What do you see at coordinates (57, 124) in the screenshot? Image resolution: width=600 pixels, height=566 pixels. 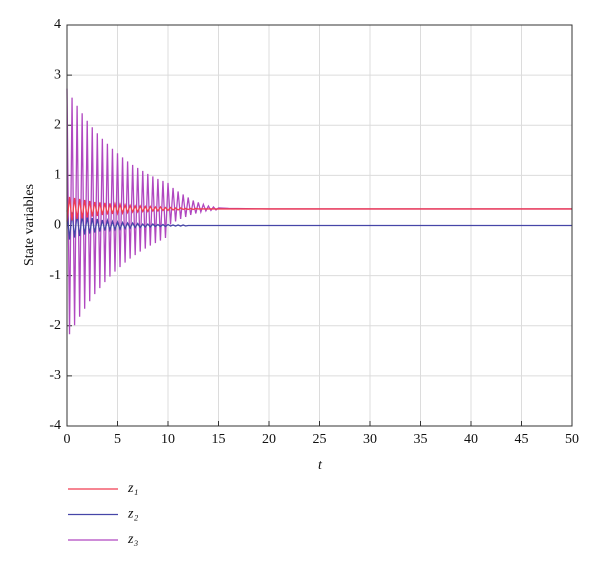 I see `y-tick-label: 2` at bounding box center [57, 124].